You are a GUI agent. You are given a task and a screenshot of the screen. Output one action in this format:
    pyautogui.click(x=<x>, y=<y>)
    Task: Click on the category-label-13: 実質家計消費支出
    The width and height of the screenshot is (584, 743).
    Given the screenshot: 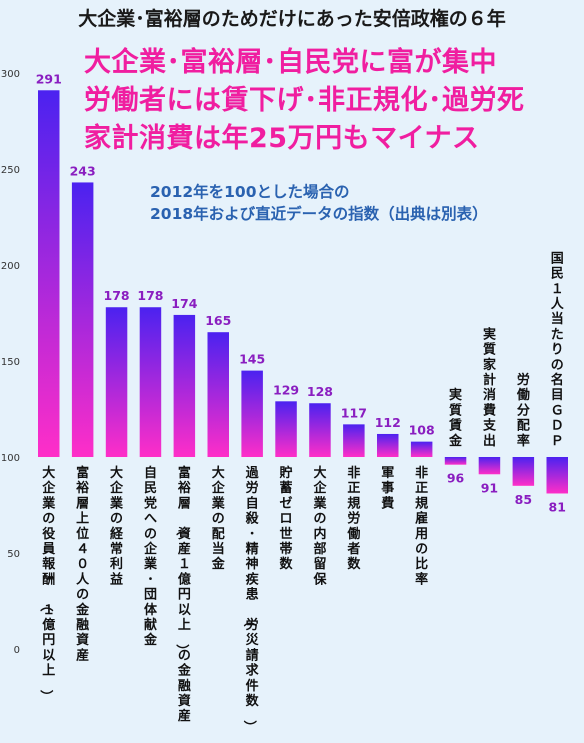 What is the action you would take?
    pyautogui.click(x=489, y=387)
    